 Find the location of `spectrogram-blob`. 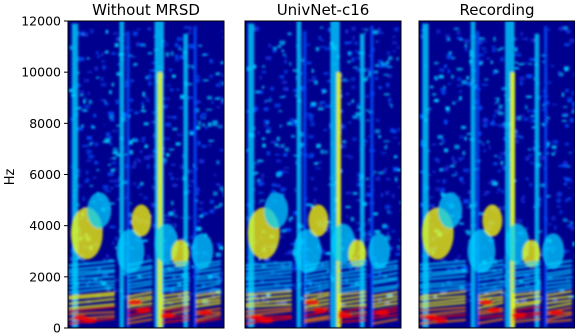

spectrogram-blob is located at coordinates (99, 210).